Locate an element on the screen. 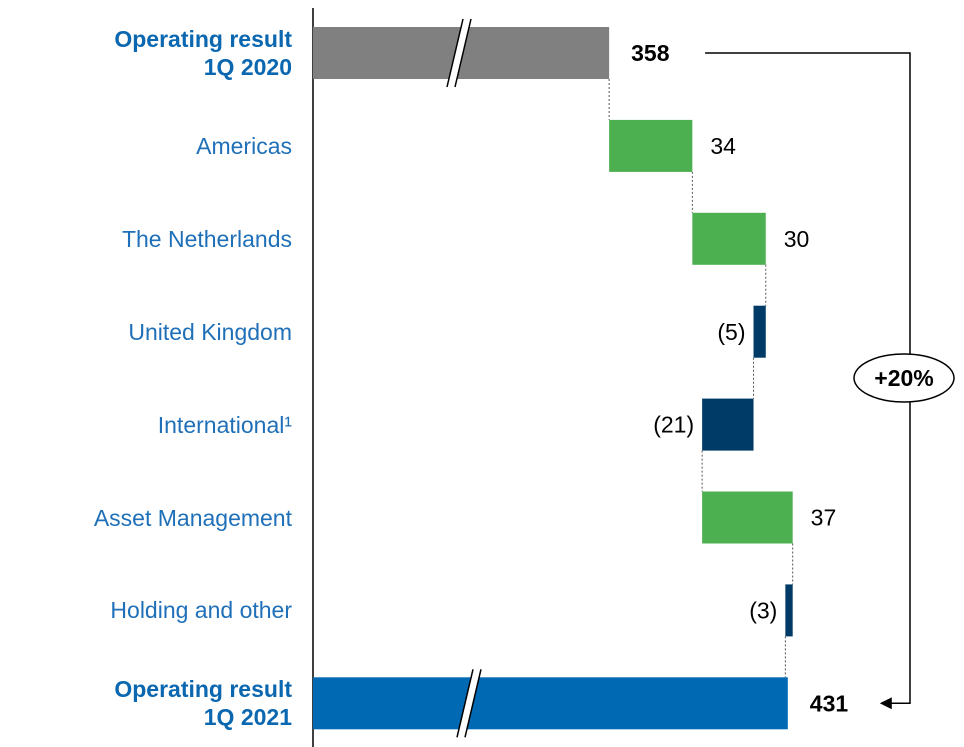 This screenshot has width=964, height=747. value-label: 37 is located at coordinates (824, 518).